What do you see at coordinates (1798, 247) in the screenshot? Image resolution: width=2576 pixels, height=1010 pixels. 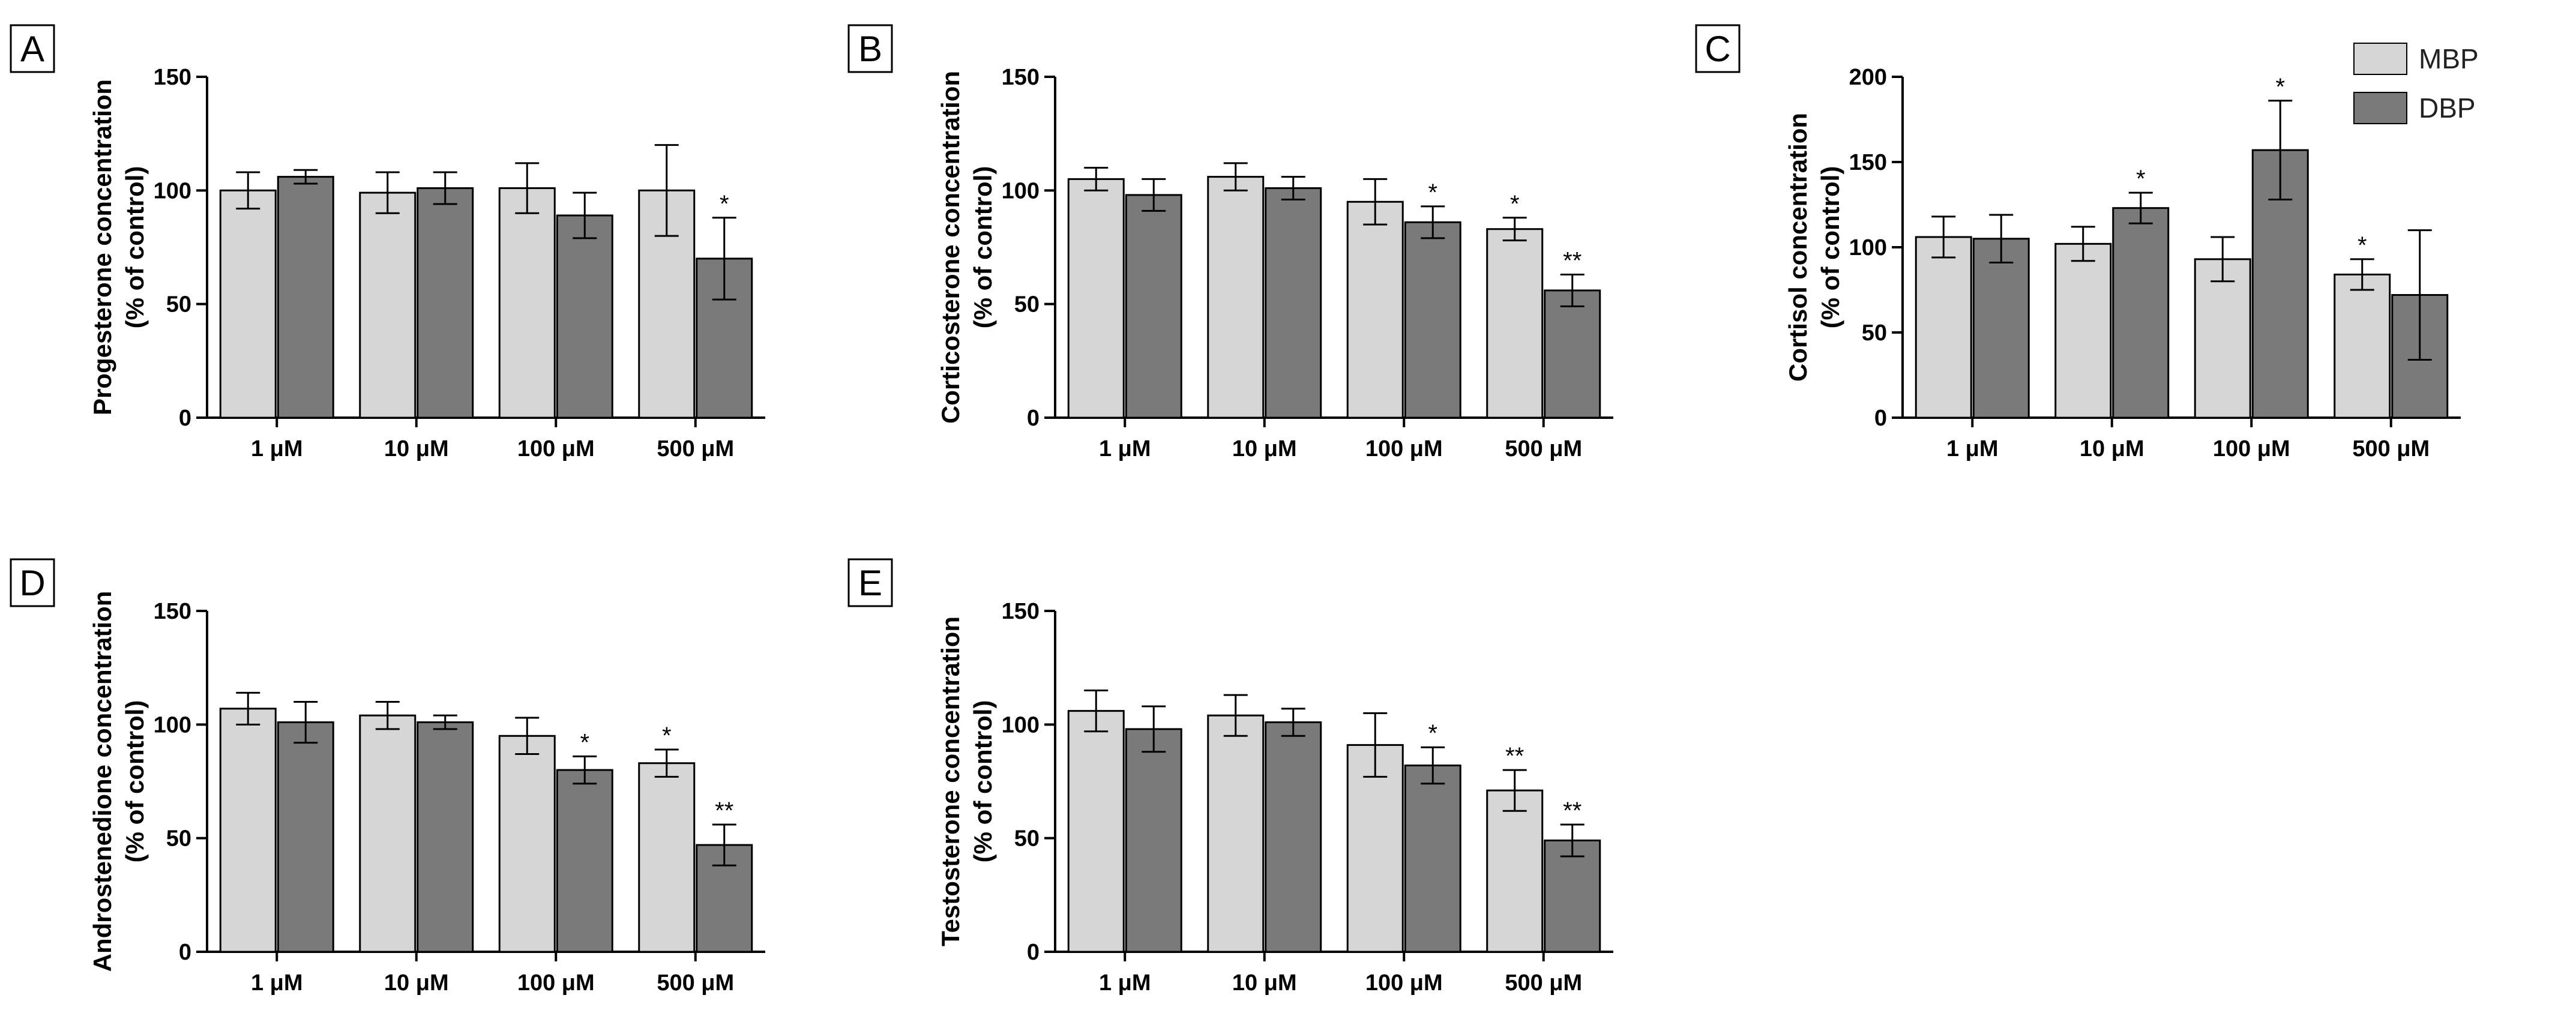 I see `y-axis-label-line1: Cortisol concentration` at bounding box center [1798, 247].